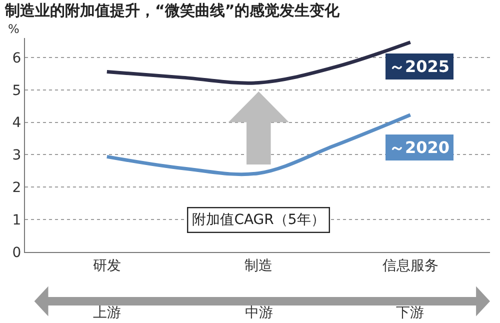  I want to click on y-tick-label: 2, so click(17, 188).